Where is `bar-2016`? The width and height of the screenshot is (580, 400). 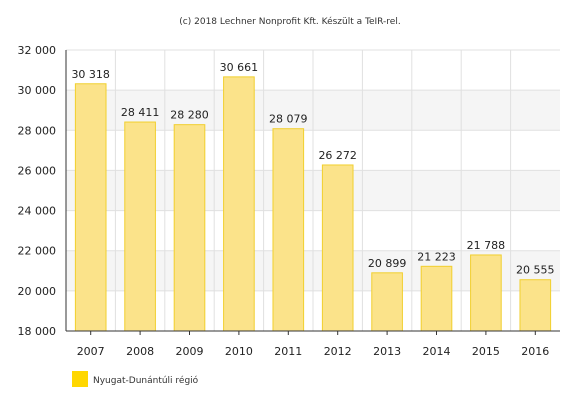
bar-2016 is located at coordinates (535, 305).